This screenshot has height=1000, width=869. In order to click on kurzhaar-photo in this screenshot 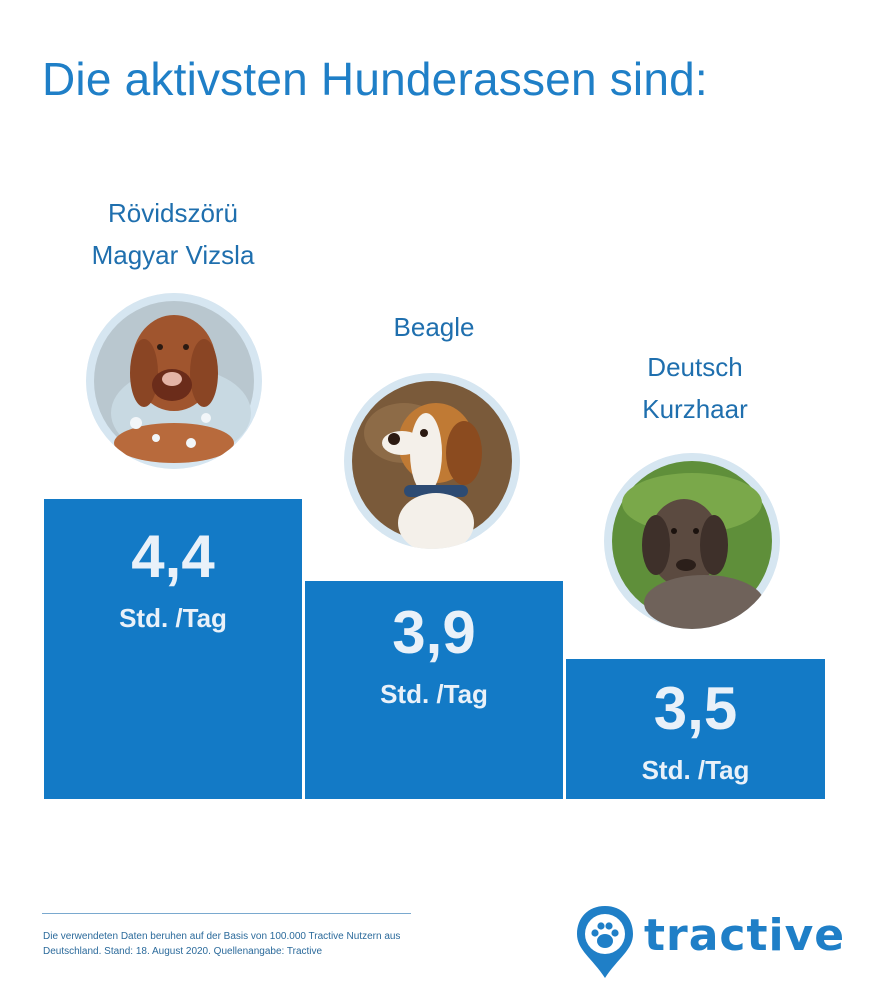, I will do `click(692, 541)`.